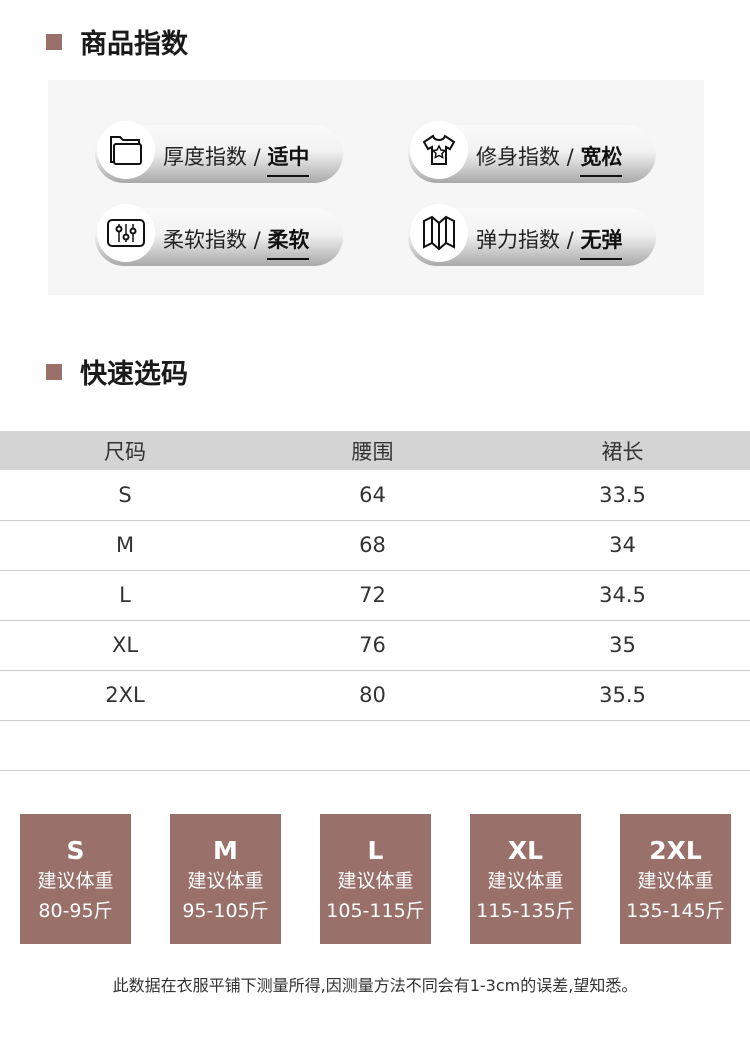 The image size is (750, 1046). I want to click on table-row: S 64 33.5, so click(375, 495).